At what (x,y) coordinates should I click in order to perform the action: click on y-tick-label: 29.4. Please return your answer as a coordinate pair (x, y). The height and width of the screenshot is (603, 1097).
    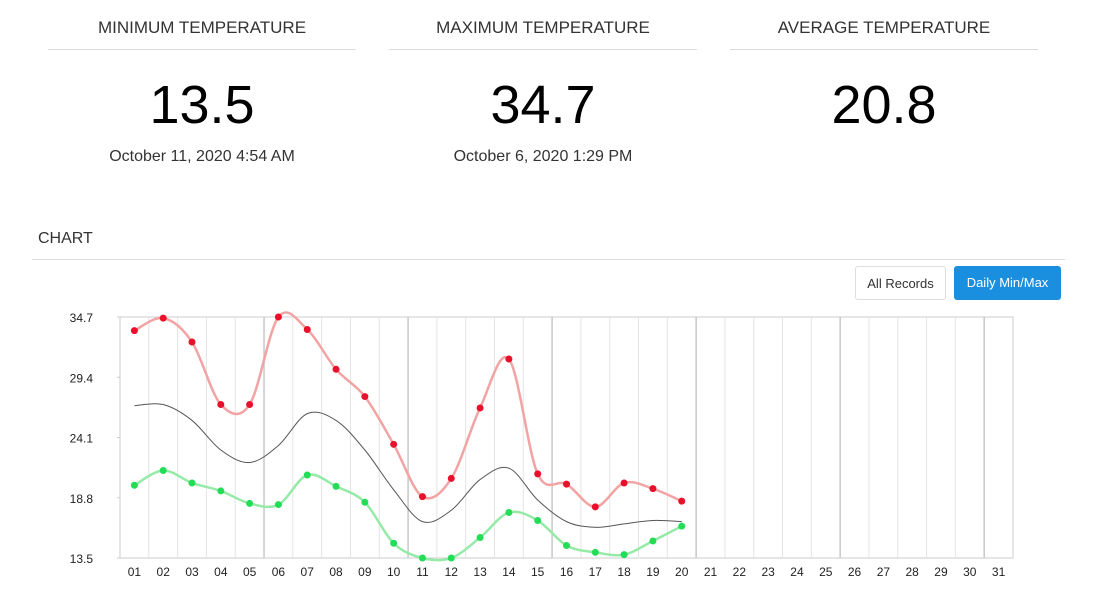
    Looking at the image, I should click on (82, 378).